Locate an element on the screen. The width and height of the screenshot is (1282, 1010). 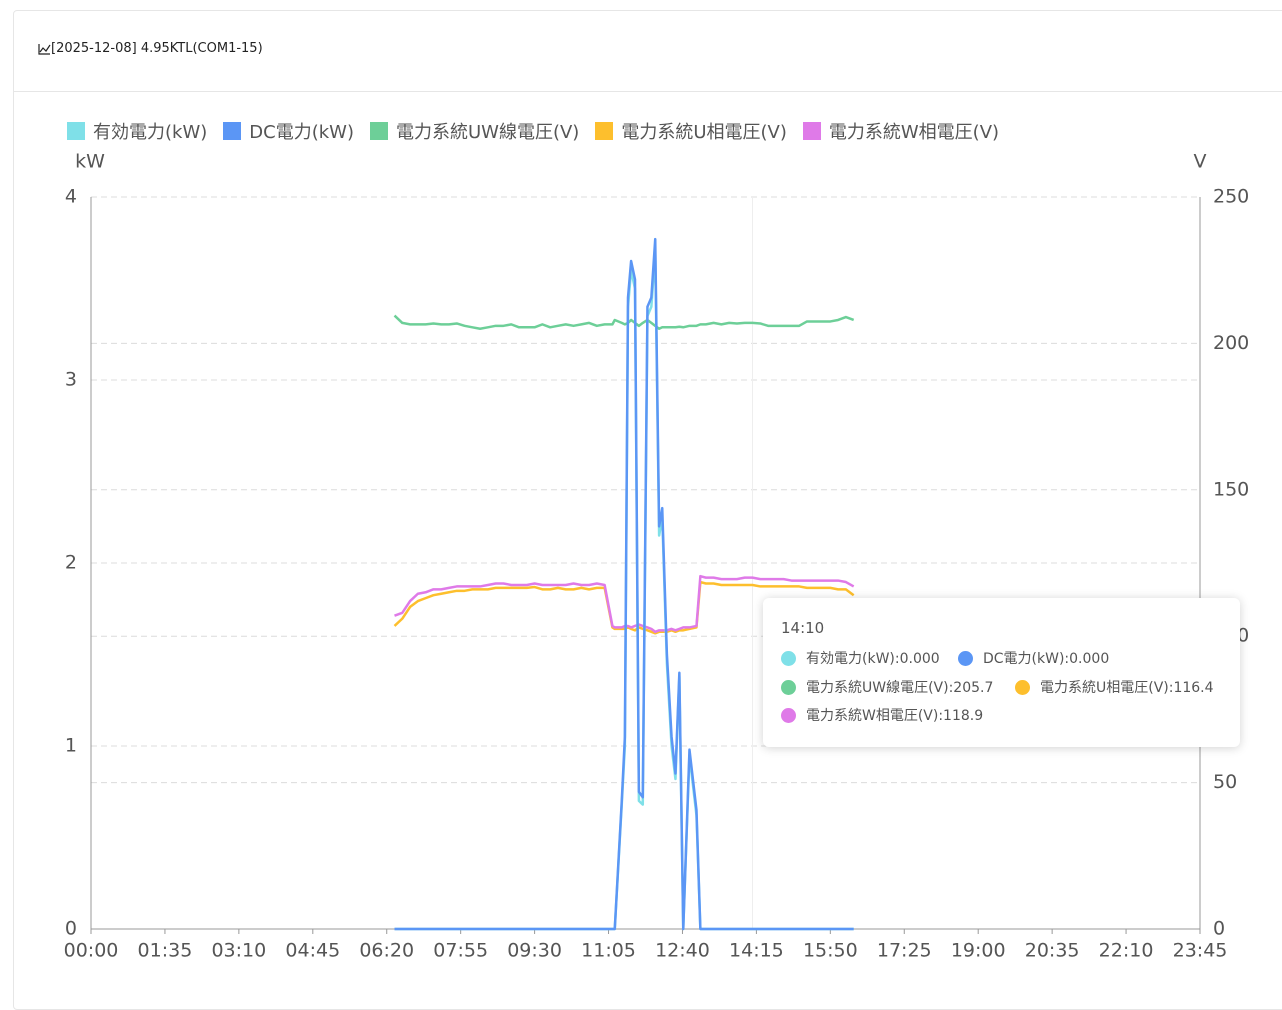
legend-item: 電力系統UW線電圧(V) is located at coordinates (474, 131).